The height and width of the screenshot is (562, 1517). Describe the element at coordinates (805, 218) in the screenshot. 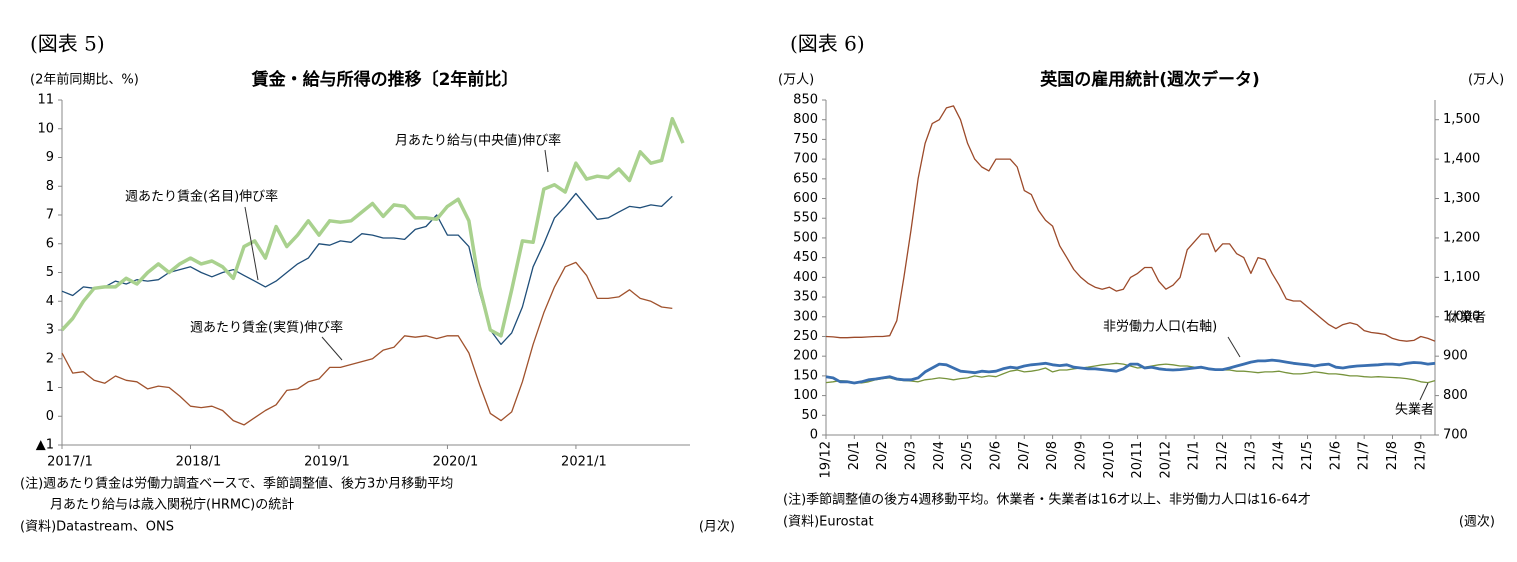

I see `y-tick-label: 550` at that location.